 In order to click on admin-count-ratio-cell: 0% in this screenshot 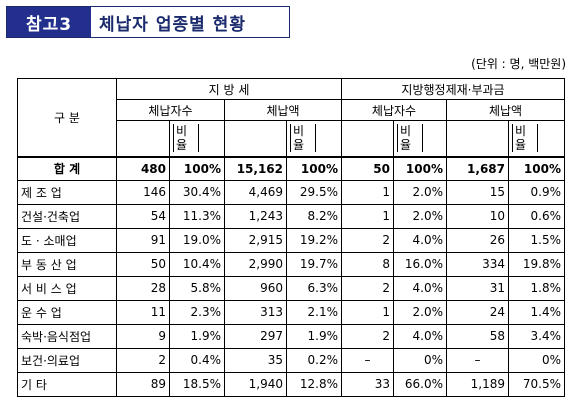, I will do `click(420, 360)`.